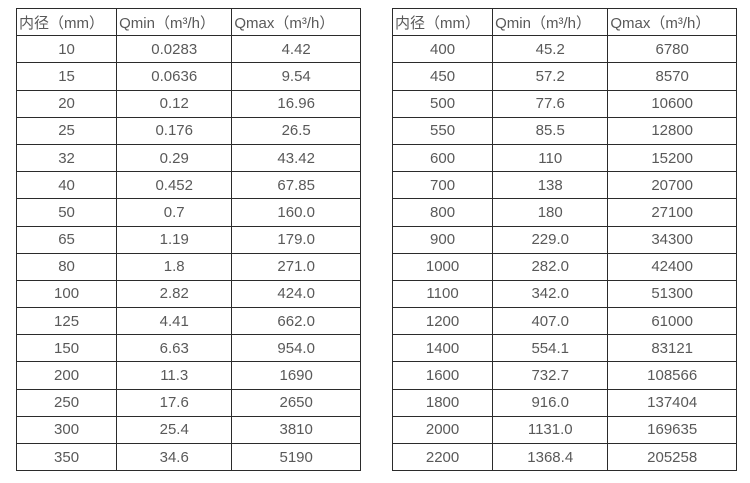  I want to click on table-cell: 34.6, so click(174, 457).